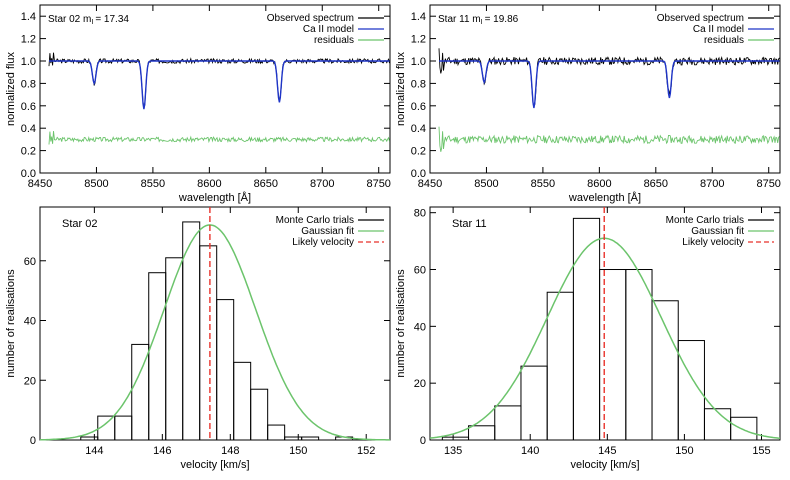 This screenshot has height=480, width=790. Describe the element at coordinates (530, 451) in the screenshot. I see `x-tick-label: 140` at that location.